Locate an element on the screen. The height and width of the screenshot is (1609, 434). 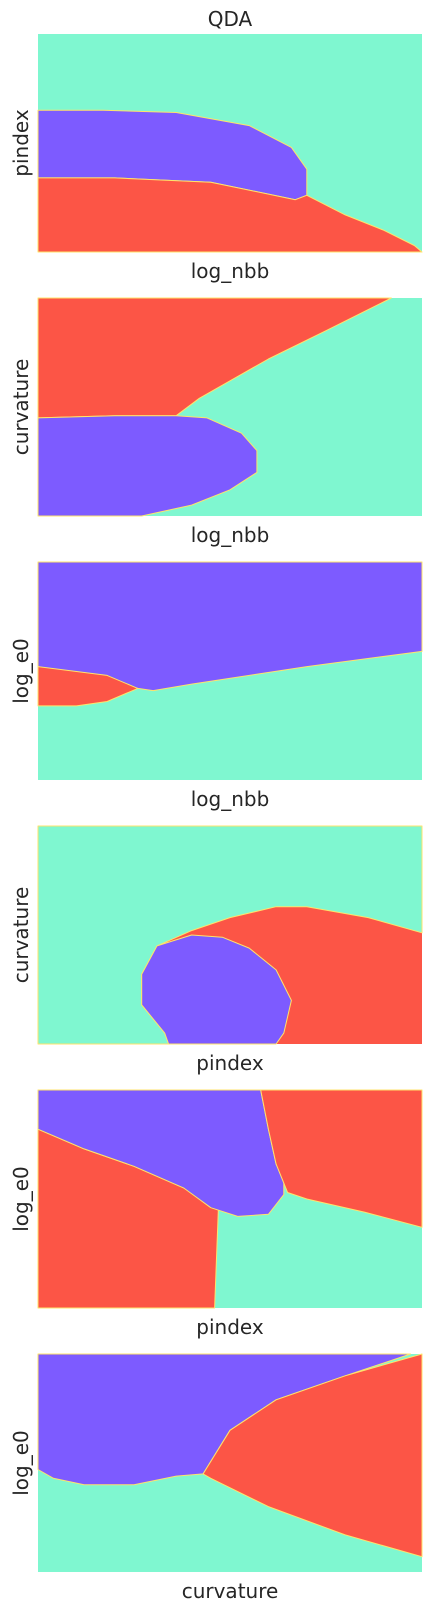
chart-panel-1: log_nbb pindex is located at coordinates (216, 158).